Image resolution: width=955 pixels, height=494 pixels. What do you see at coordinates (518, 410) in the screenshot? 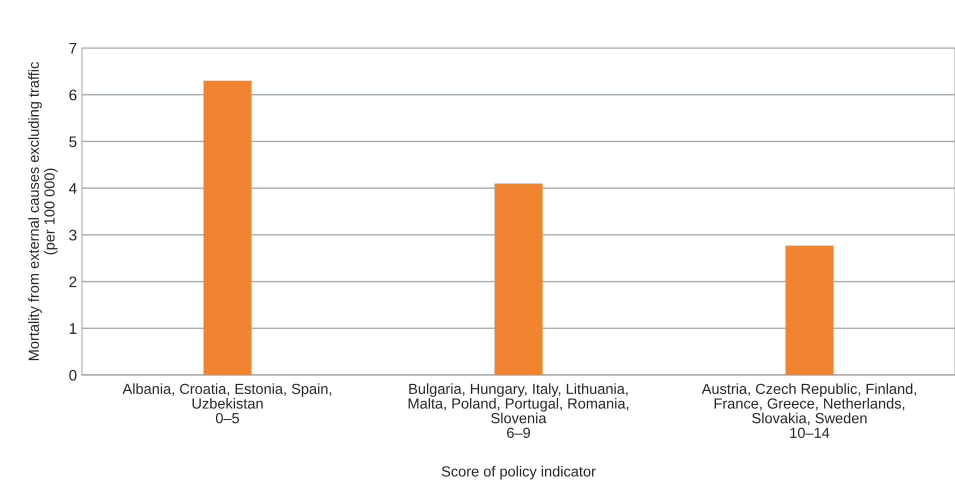
I see `x-tick-label: Bulgaria, Hungary, Italy, Lithuania, Malta, Poland, Portugal, Romania, Slovenia 6–9` at bounding box center [518, 410].